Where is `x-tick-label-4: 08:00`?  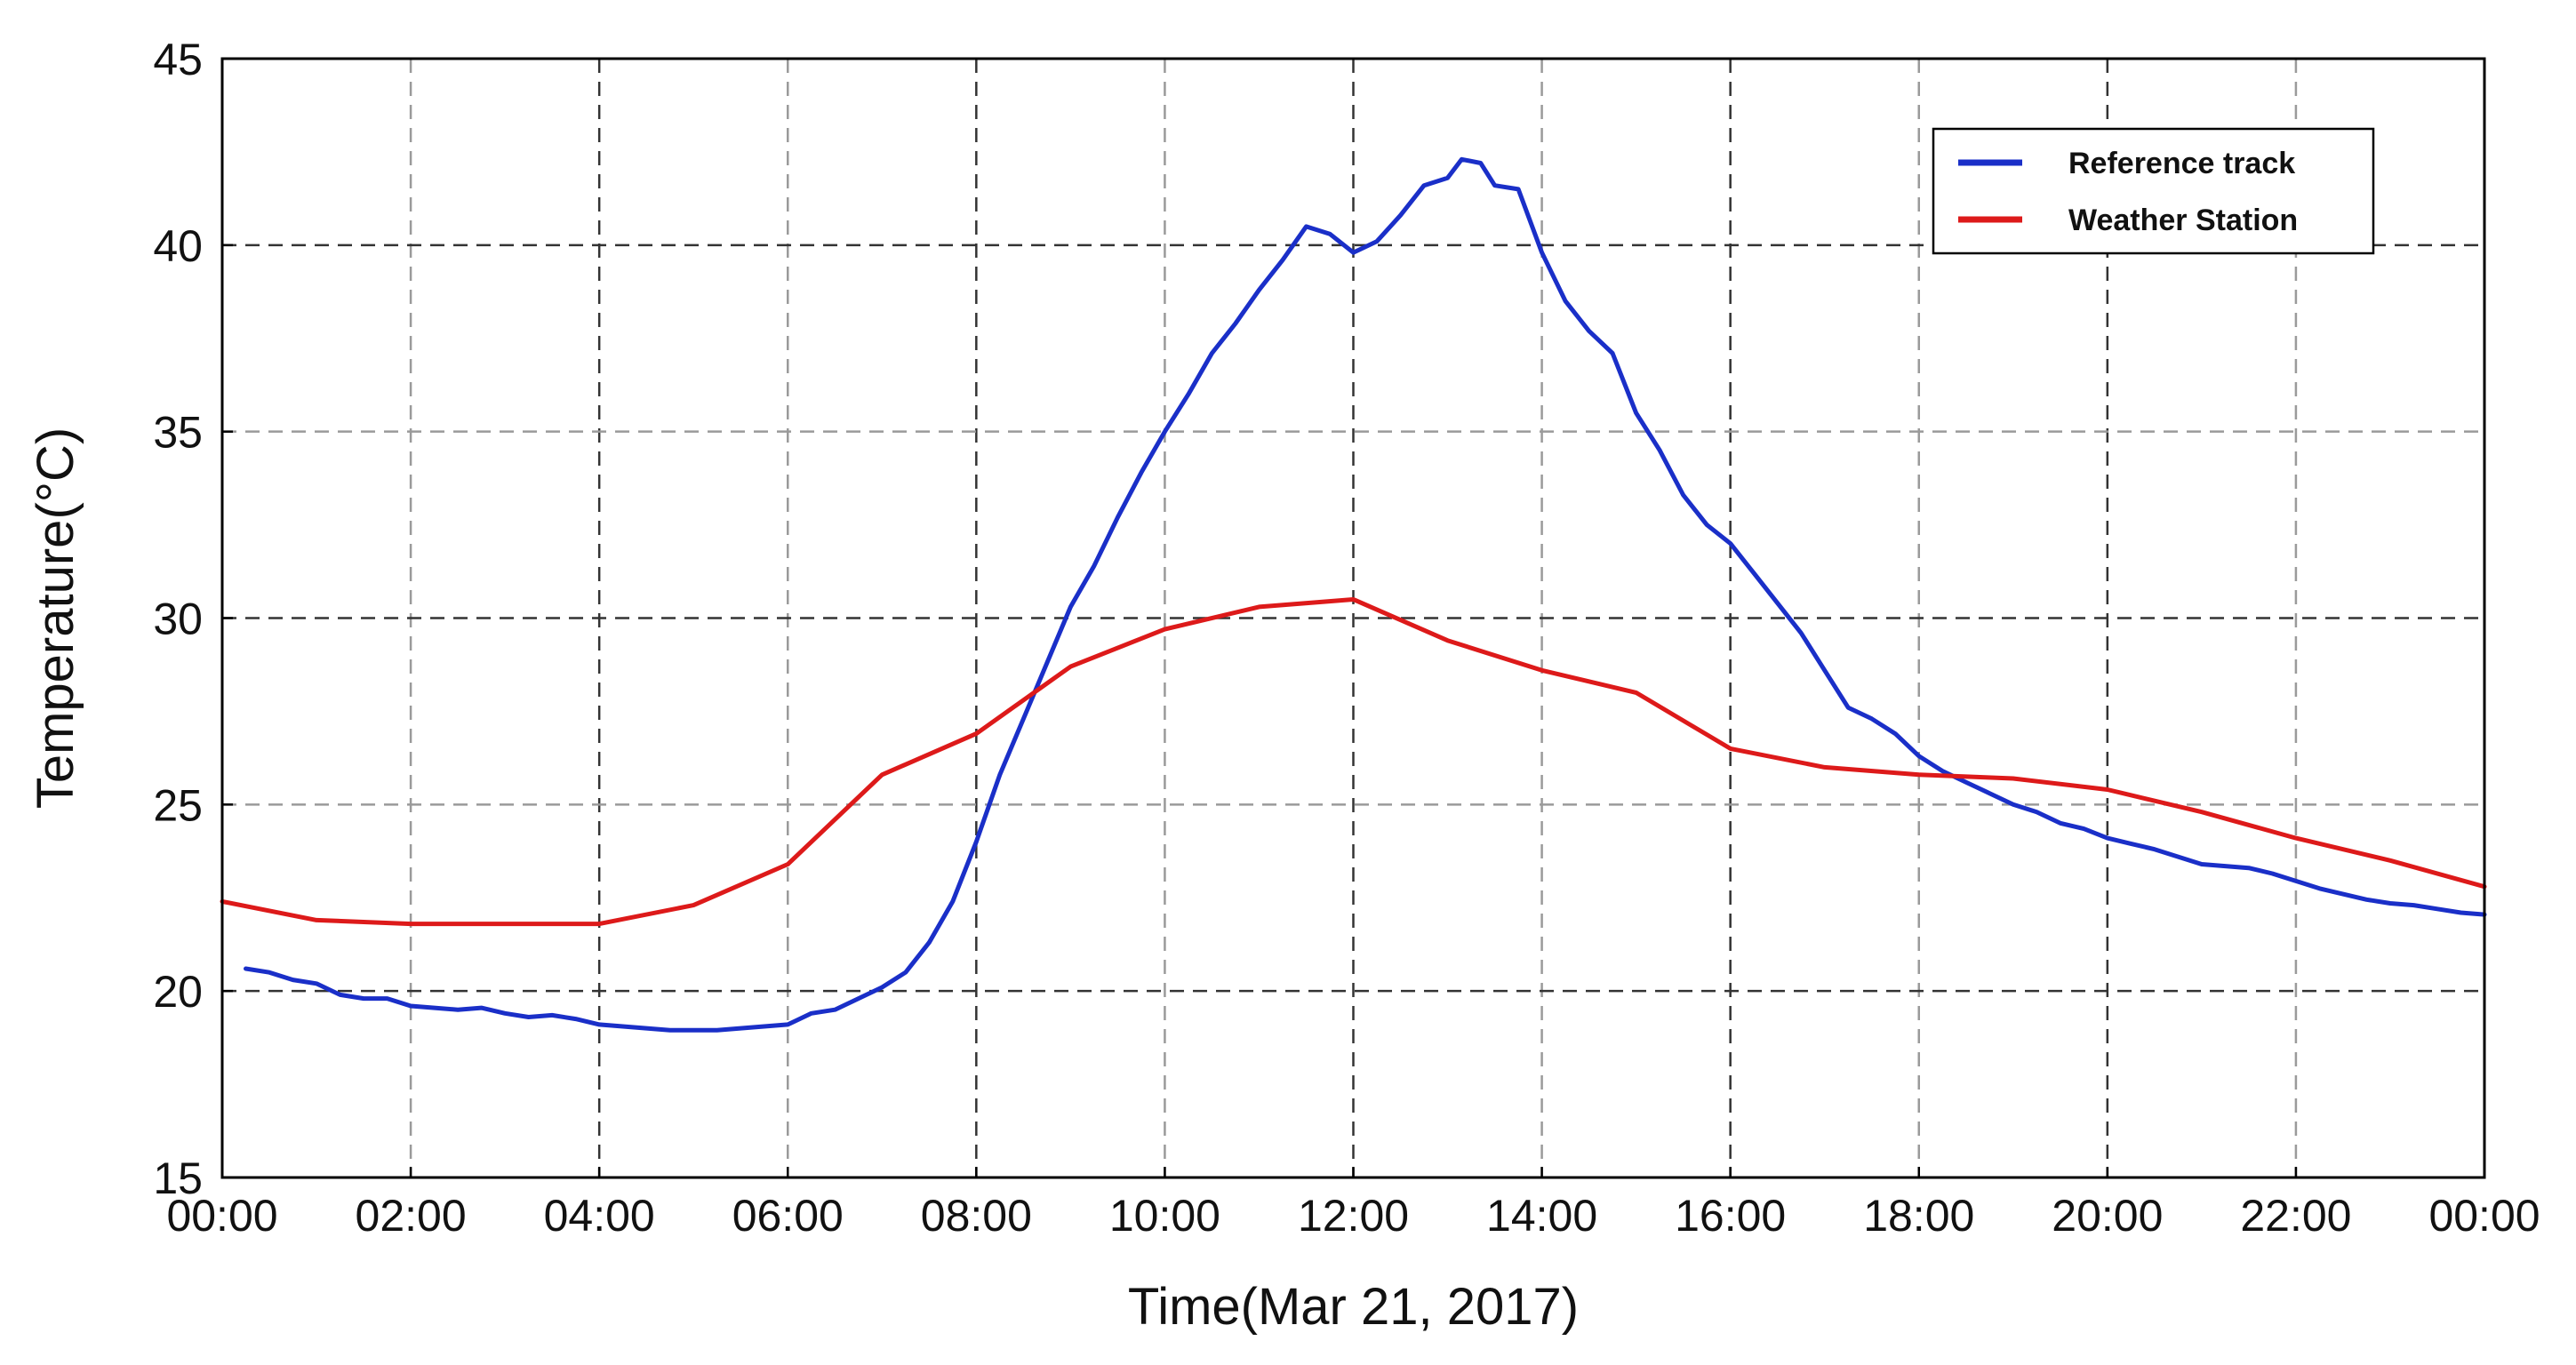
x-tick-label-4: 08:00 is located at coordinates (976, 1216).